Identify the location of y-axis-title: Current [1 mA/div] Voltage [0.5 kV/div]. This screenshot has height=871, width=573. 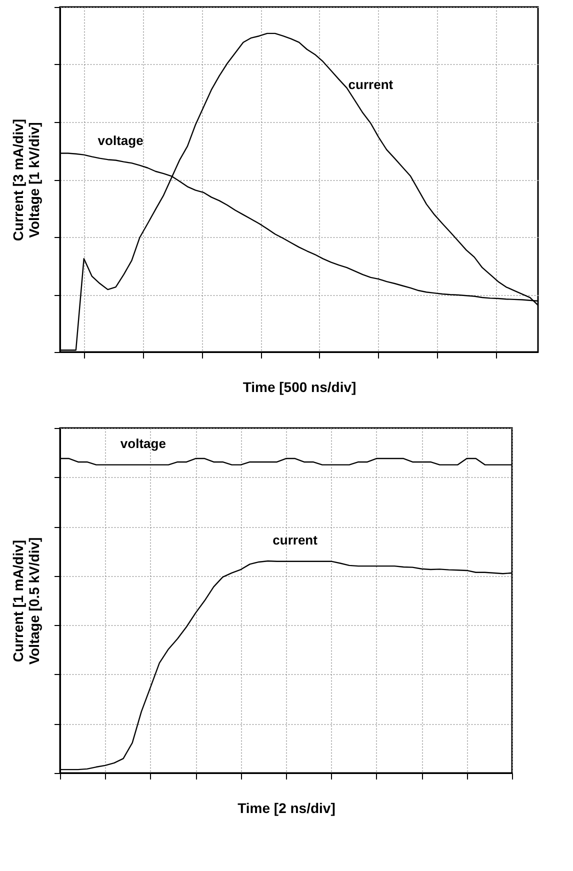
(26, 601).